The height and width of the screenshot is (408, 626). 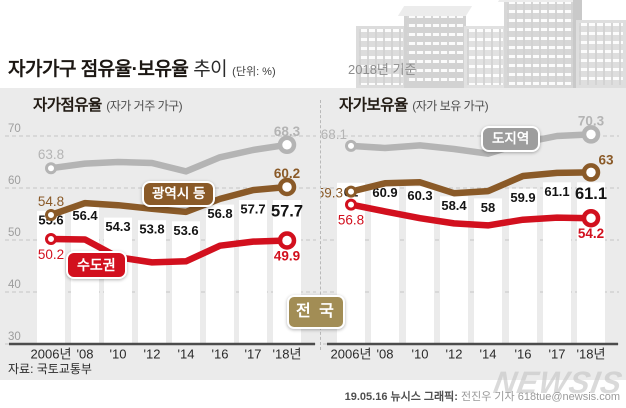 I want to click on page-title: 자가가구 점유율·보유율 추이 (단위: %), so click(x=142, y=67).